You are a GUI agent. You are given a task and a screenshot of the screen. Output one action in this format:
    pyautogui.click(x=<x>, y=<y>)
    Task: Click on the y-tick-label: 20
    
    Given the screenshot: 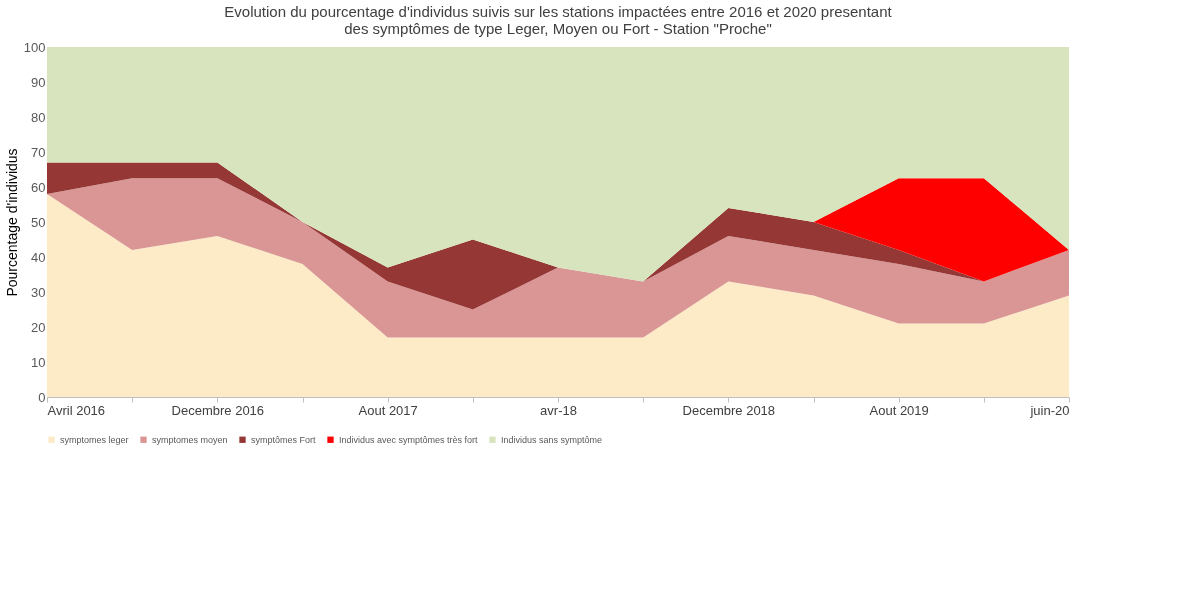 What is the action you would take?
    pyautogui.click(x=38, y=327)
    